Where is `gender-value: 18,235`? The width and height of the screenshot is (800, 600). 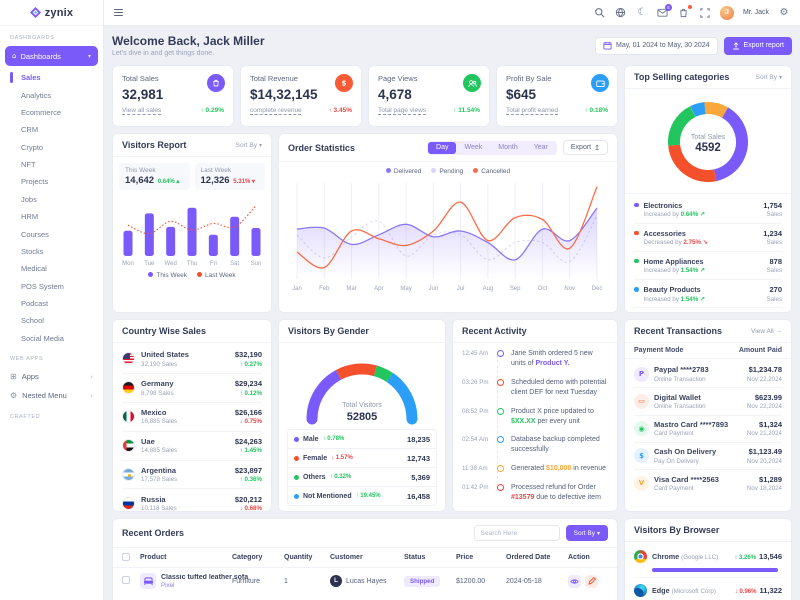
gender-value: 18,235 is located at coordinates (418, 439).